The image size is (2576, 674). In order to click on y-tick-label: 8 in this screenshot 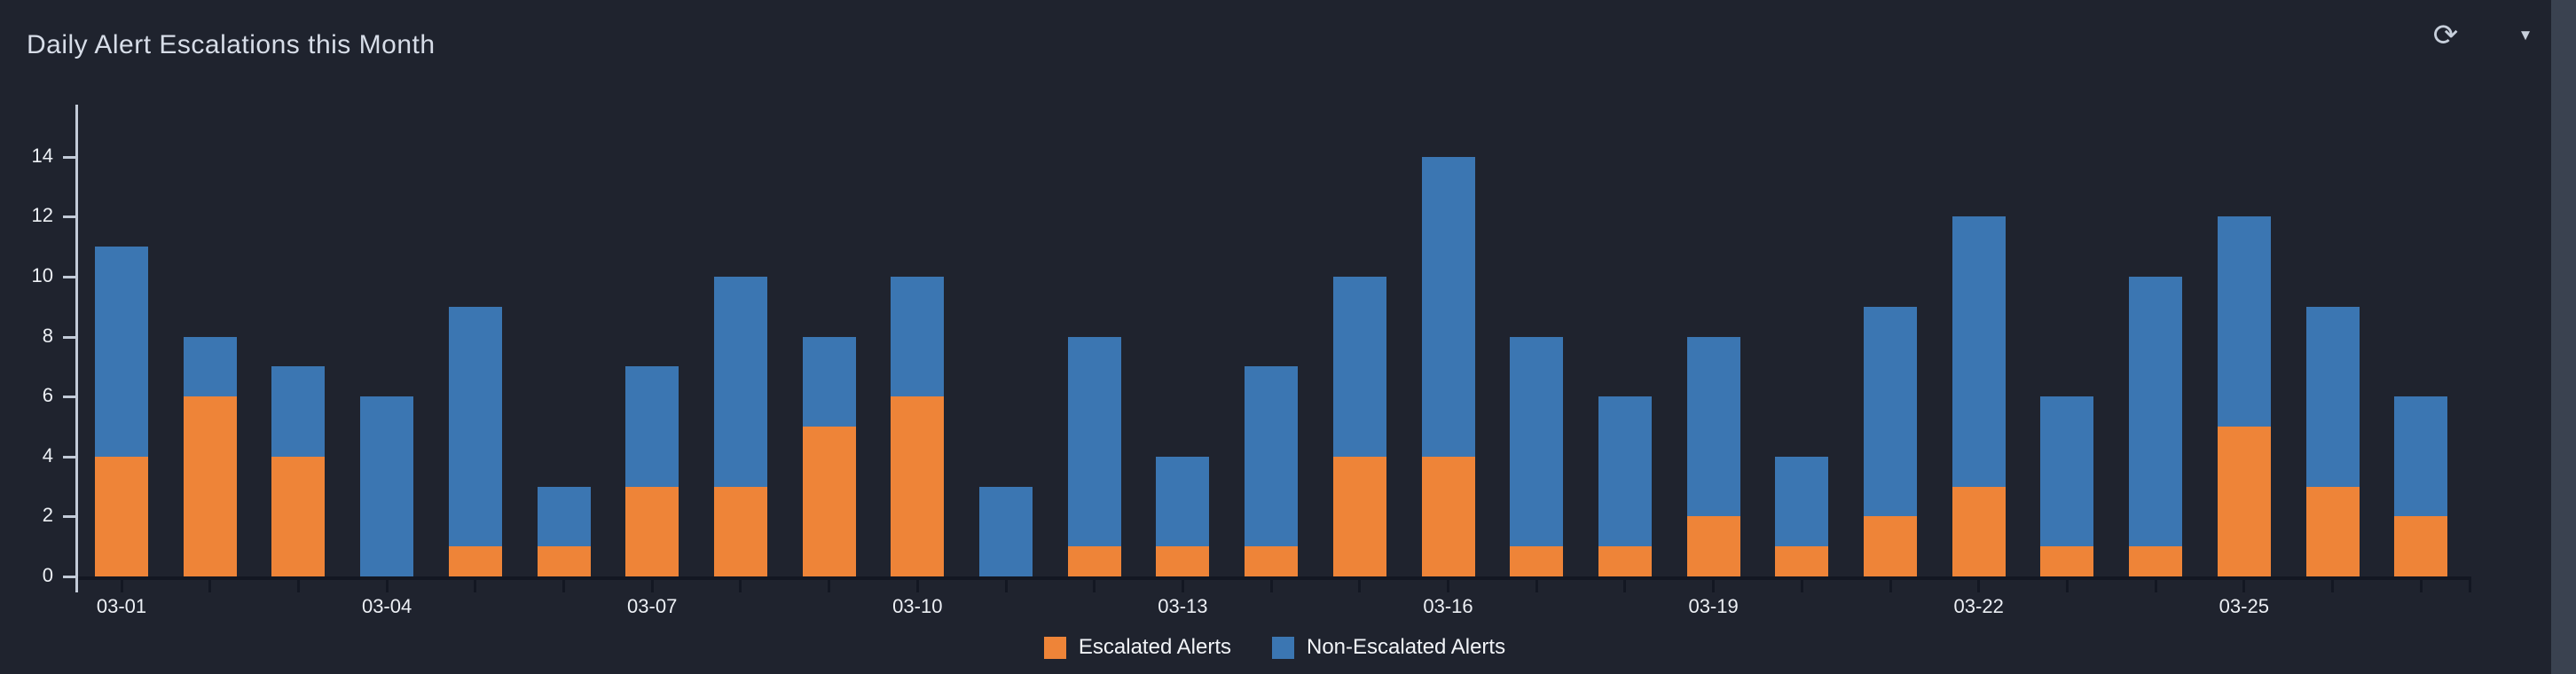, I will do `click(47, 336)`.